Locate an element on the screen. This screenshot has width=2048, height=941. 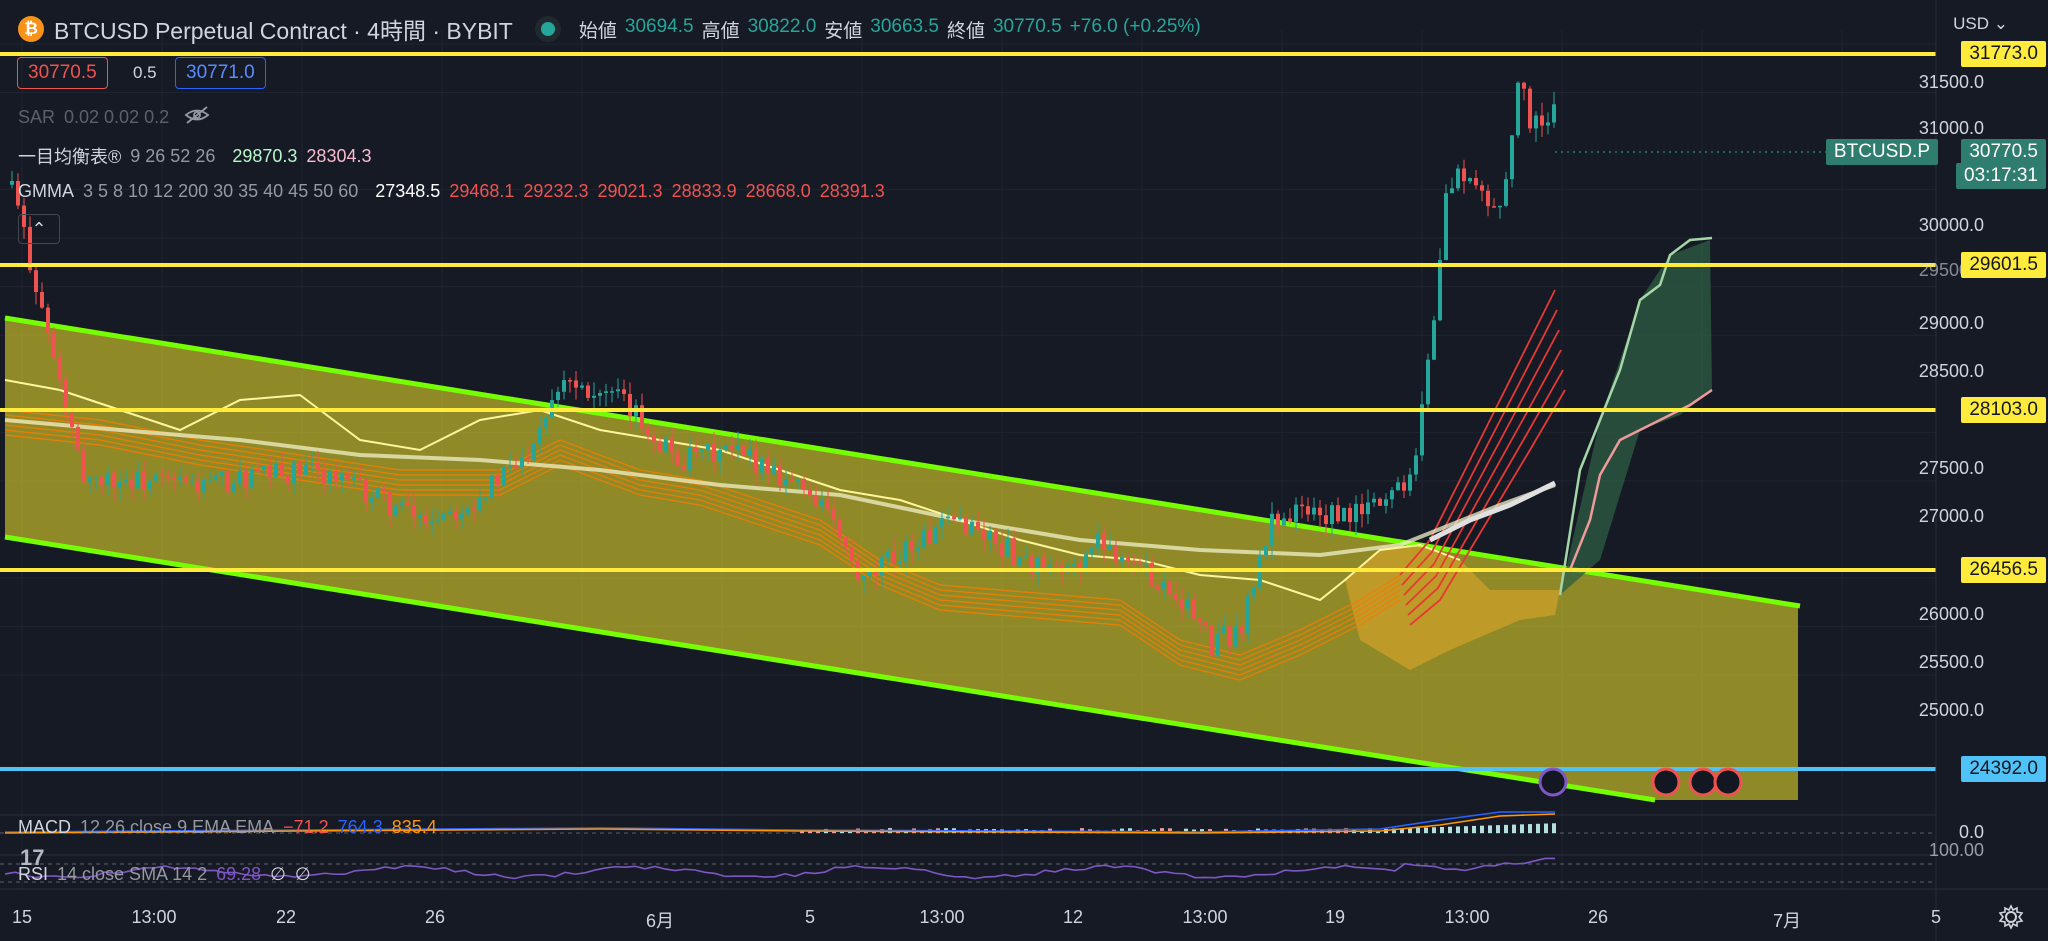
sell-price: 30770.5 is located at coordinates (62, 72).